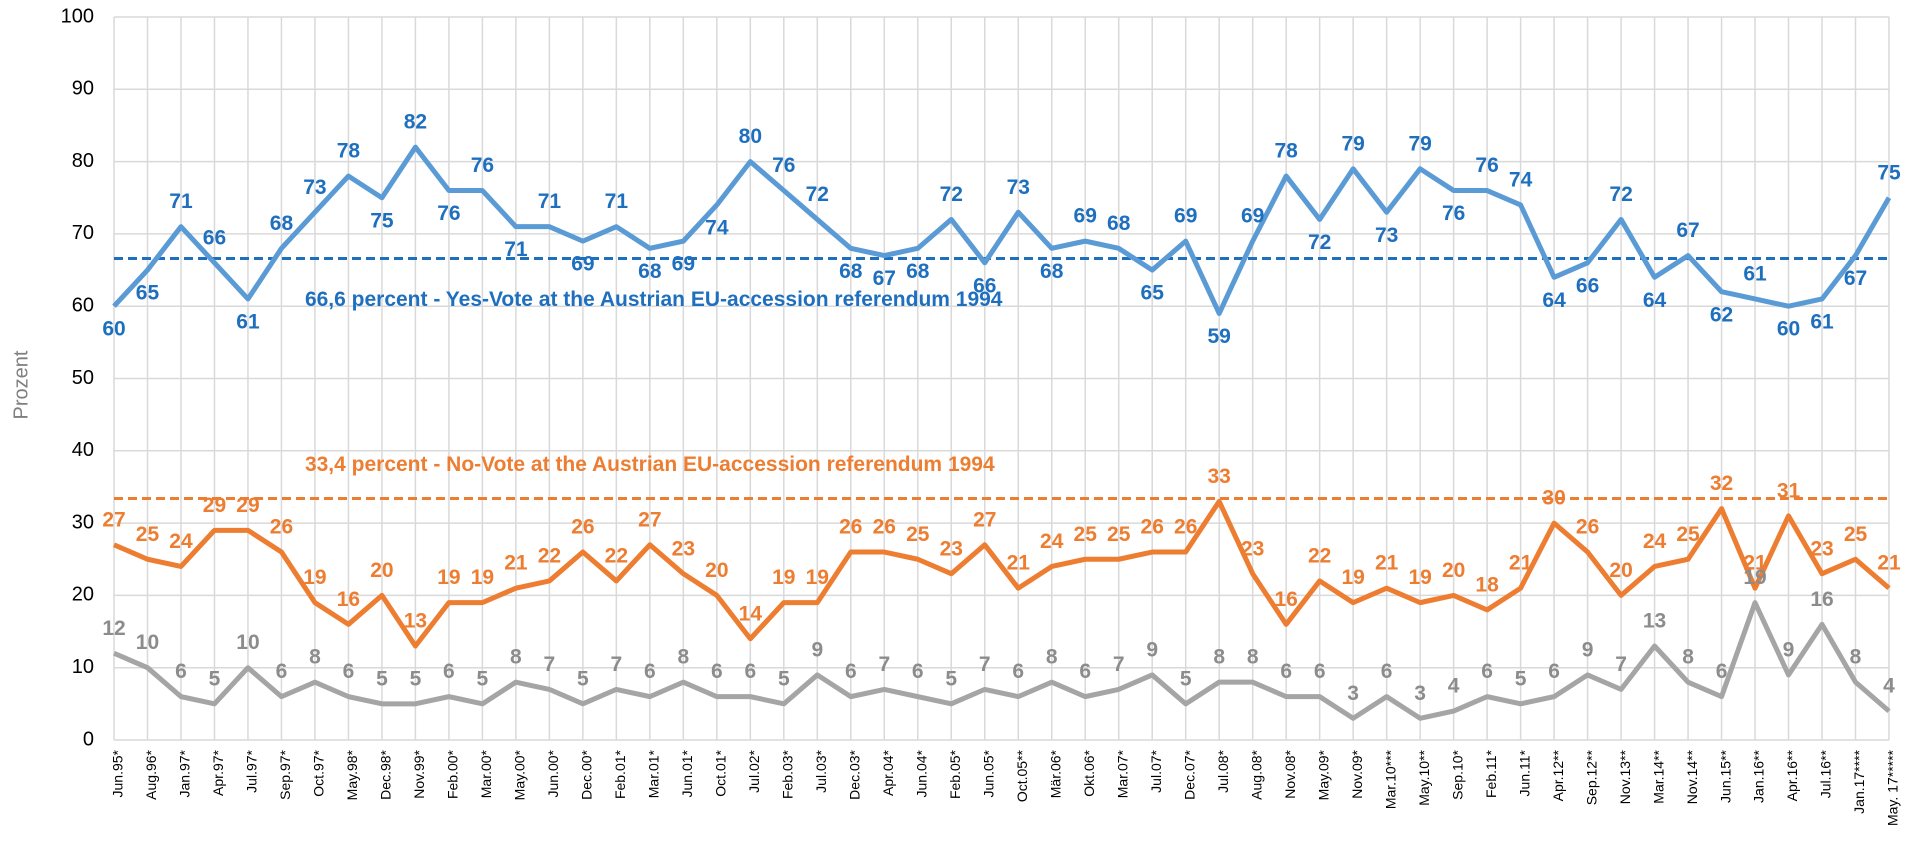 Image resolution: width=1913 pixels, height=853 pixels. What do you see at coordinates (1419, 143) in the screenshot?
I see `data-label: 79` at bounding box center [1419, 143].